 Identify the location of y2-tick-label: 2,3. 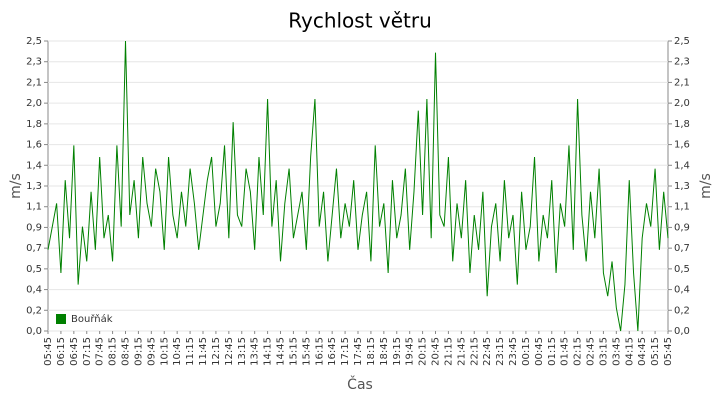
(682, 62).